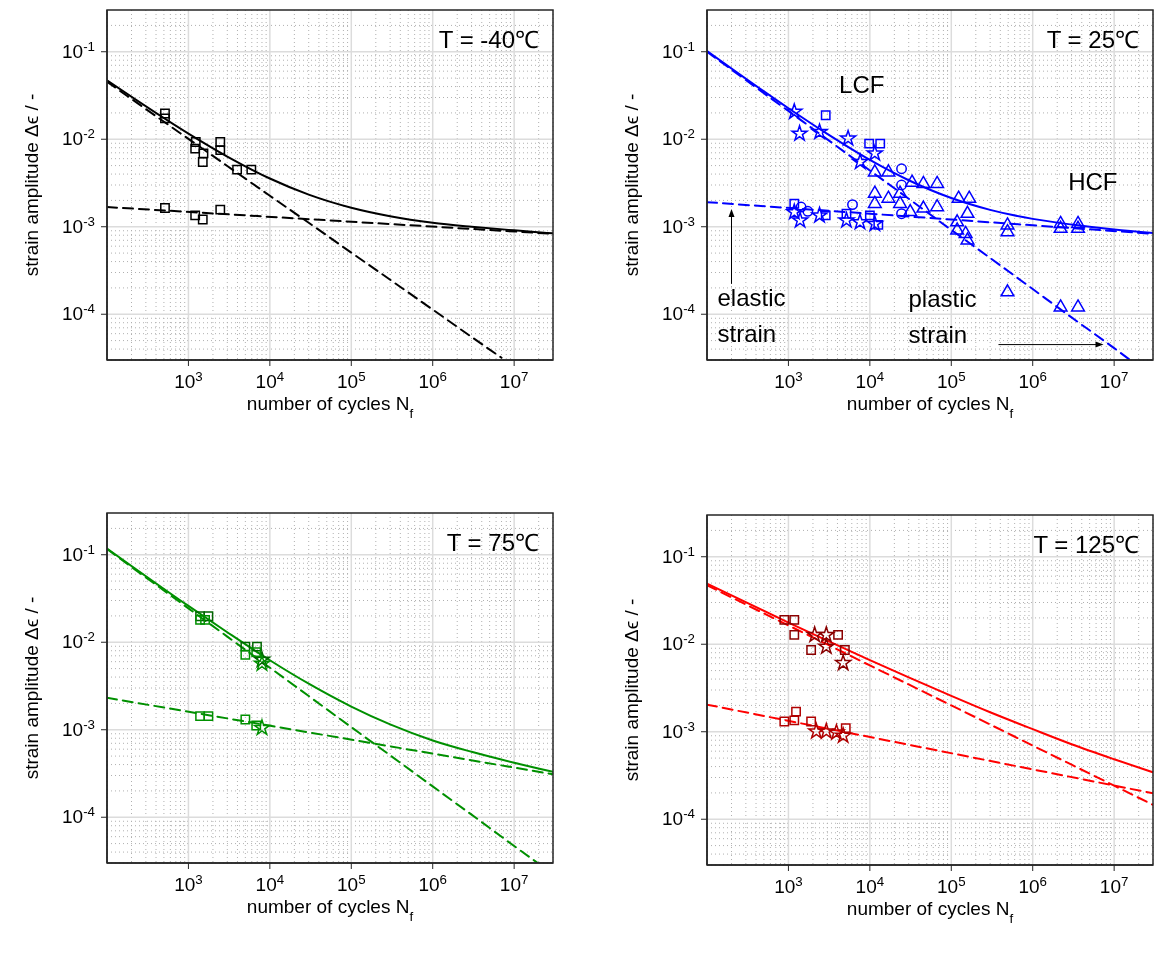  Describe the element at coordinates (1092, 39) in the screenshot. I see `text: T = 25℃` at that location.